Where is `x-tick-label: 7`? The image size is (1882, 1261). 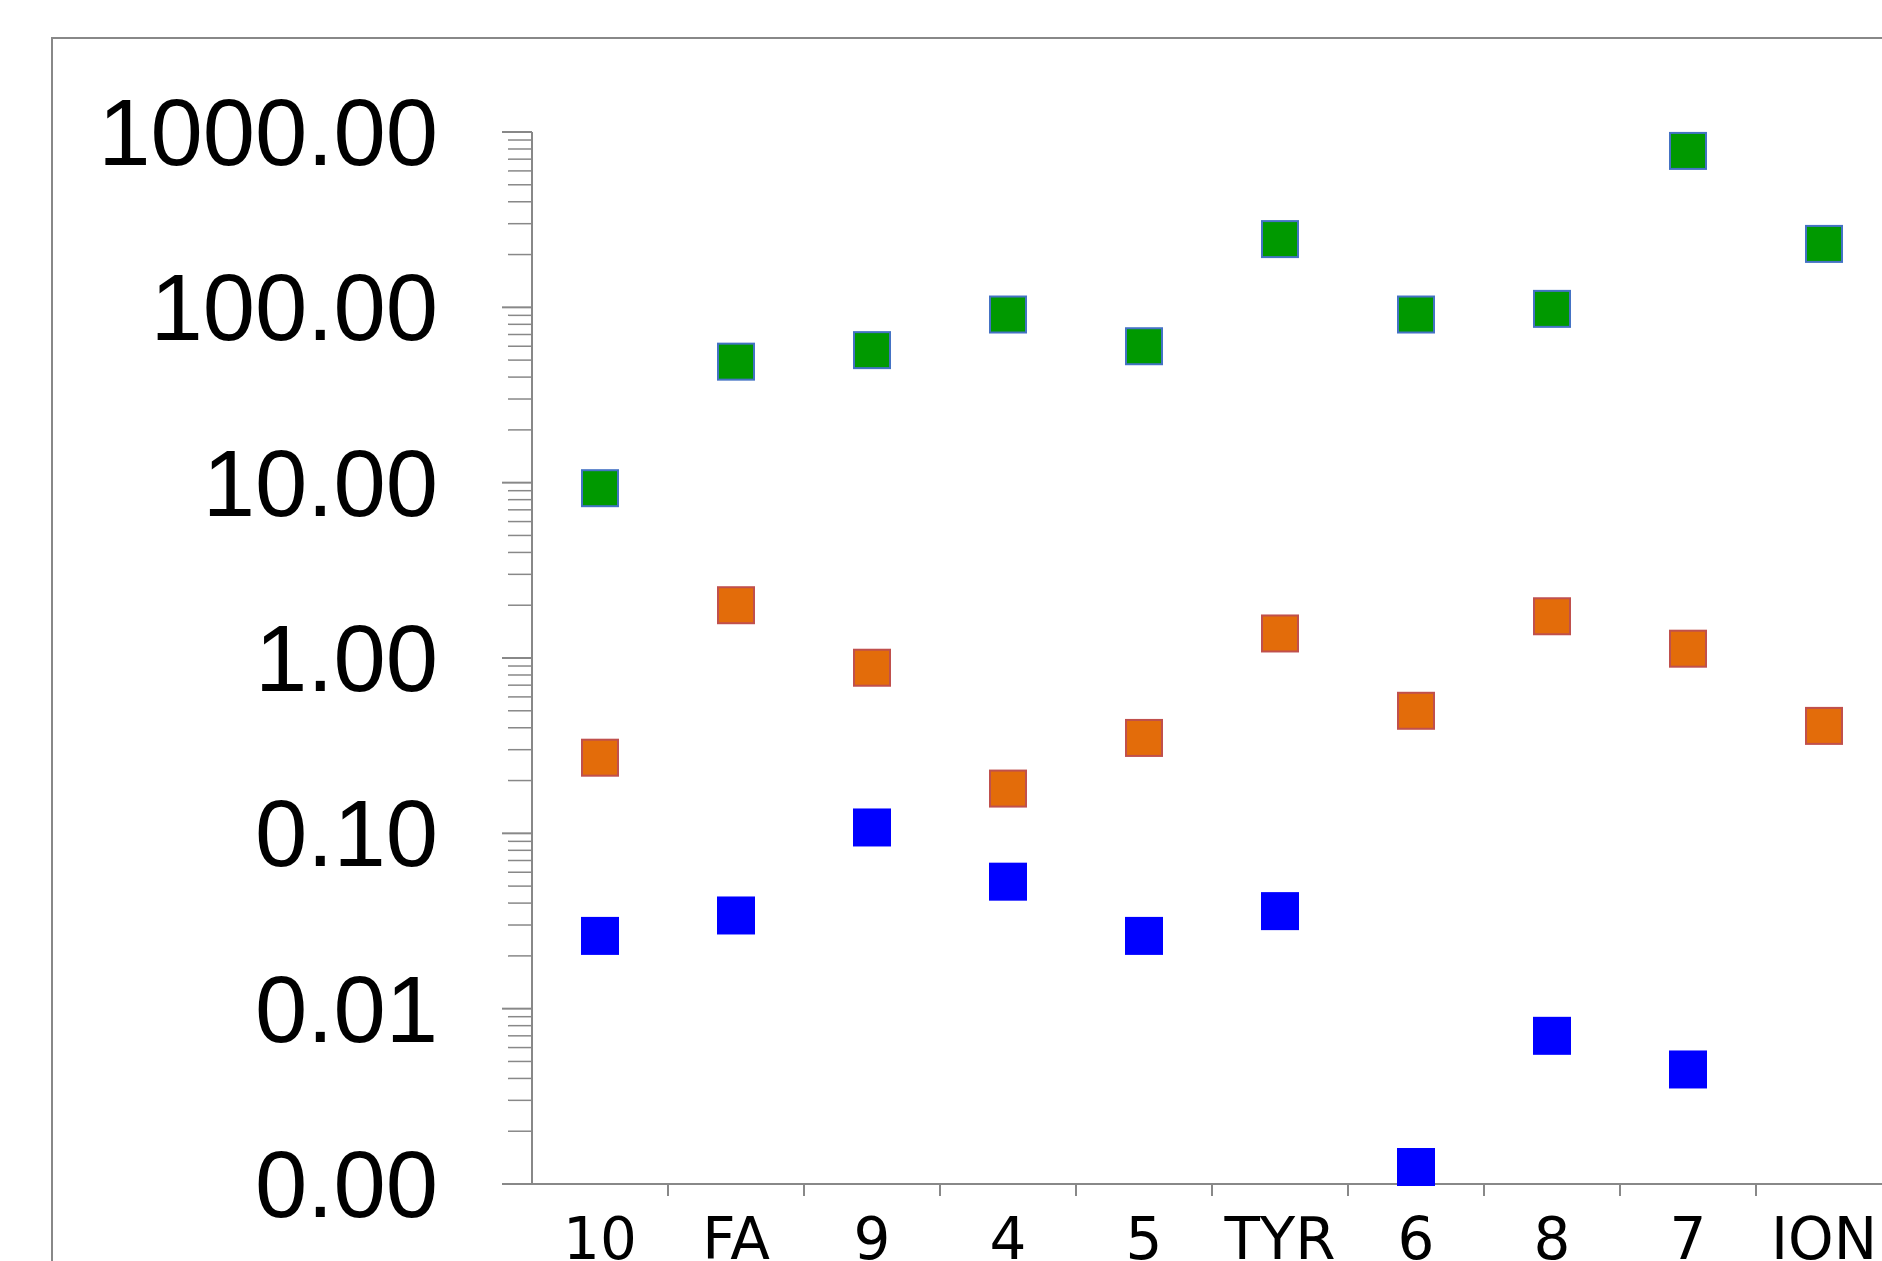
x-tick-label: 7 is located at coordinates (1688, 1233).